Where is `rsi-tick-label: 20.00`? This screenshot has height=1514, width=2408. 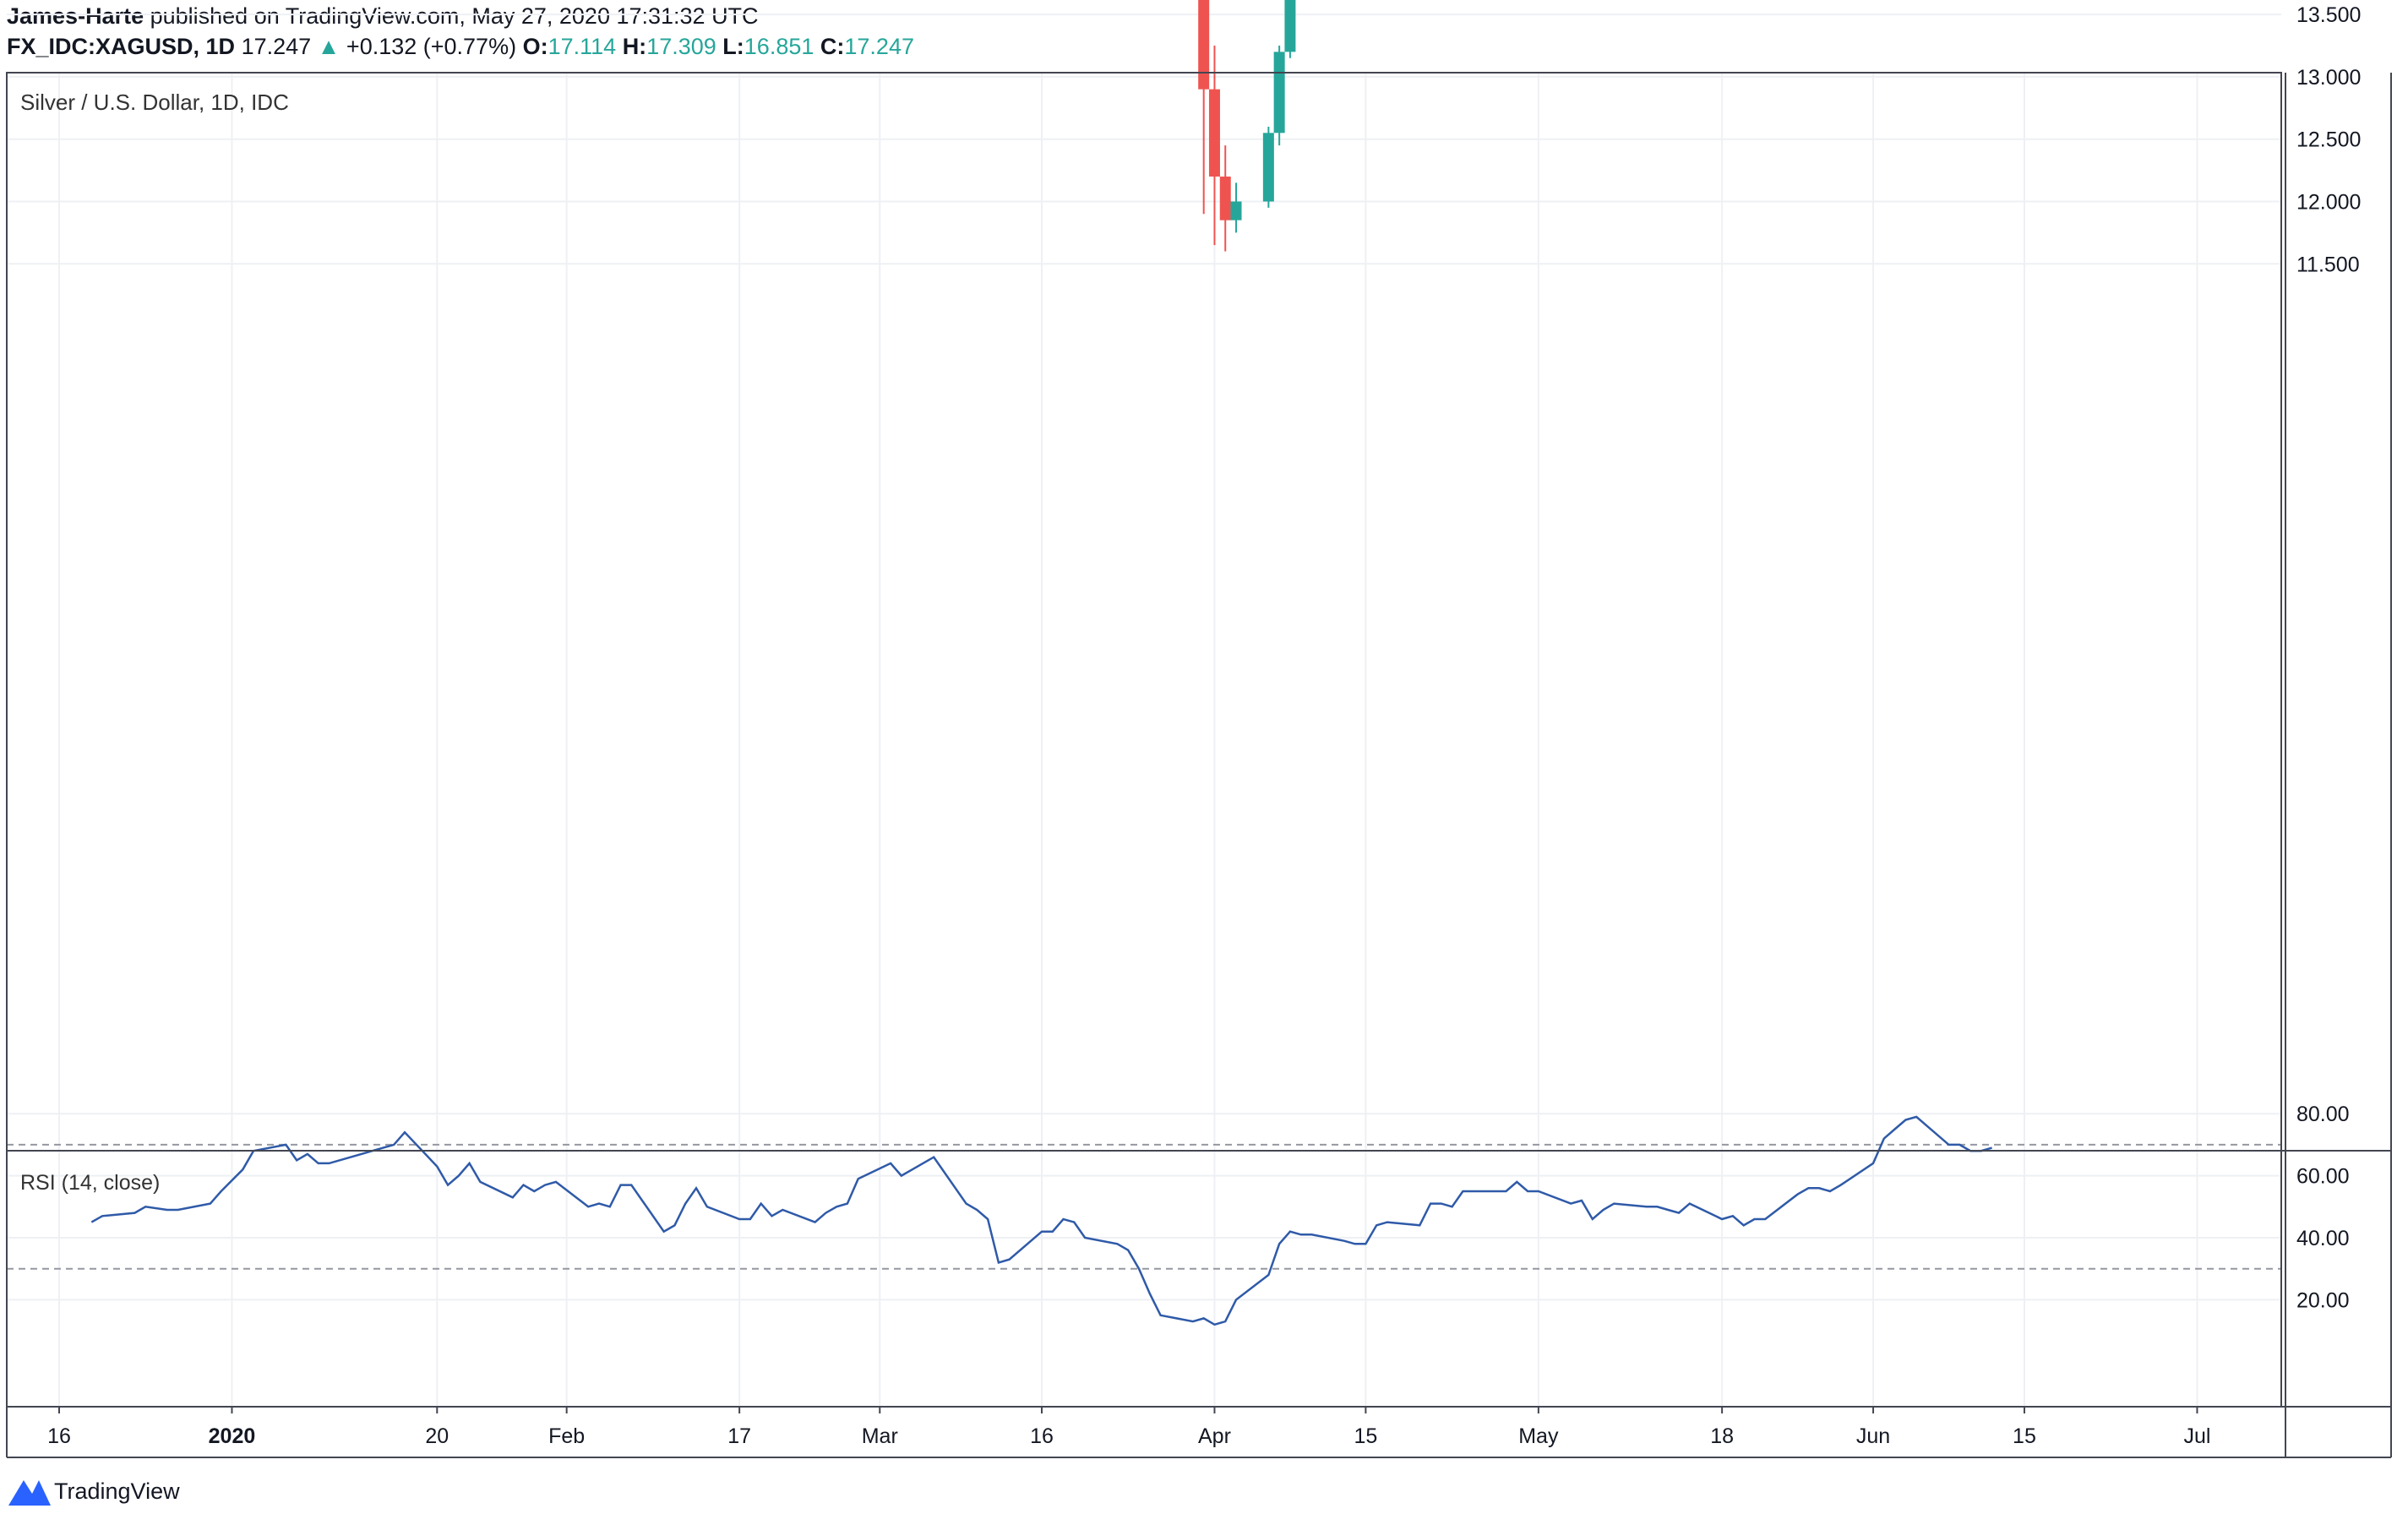
rsi-tick-label: 20.00 is located at coordinates (2323, 1300).